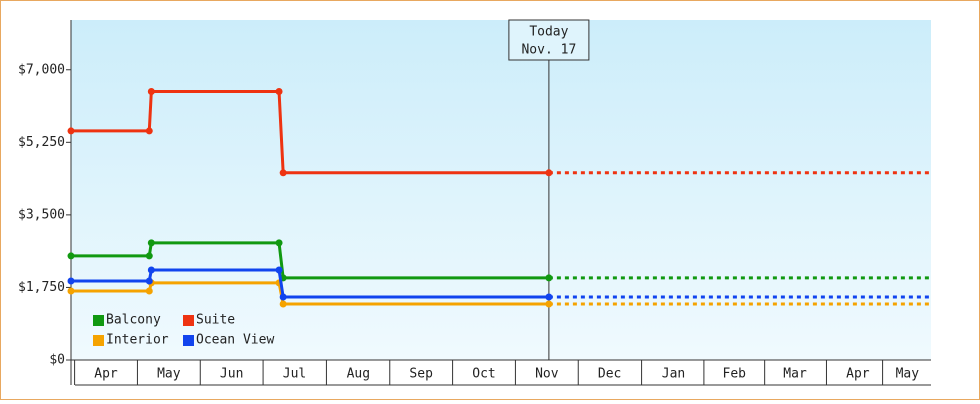 Image resolution: width=980 pixels, height=404 pixels. I want to click on x-tick-label: Mar, so click(795, 374).